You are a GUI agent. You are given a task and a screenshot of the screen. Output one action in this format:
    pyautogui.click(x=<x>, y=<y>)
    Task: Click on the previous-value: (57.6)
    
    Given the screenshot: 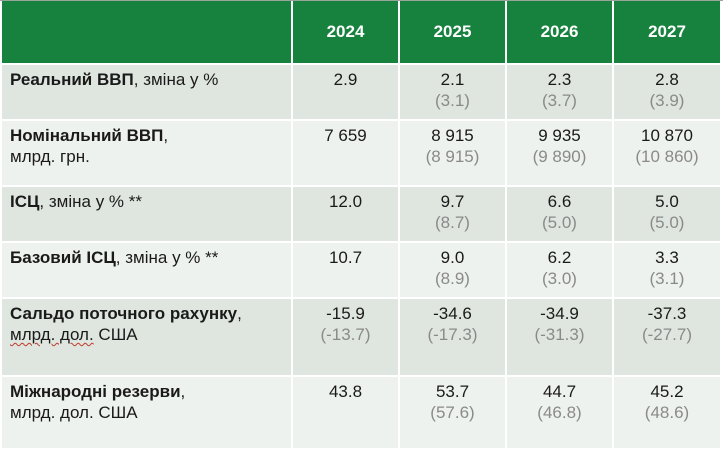 What is the action you would take?
    pyautogui.click(x=452, y=412)
    